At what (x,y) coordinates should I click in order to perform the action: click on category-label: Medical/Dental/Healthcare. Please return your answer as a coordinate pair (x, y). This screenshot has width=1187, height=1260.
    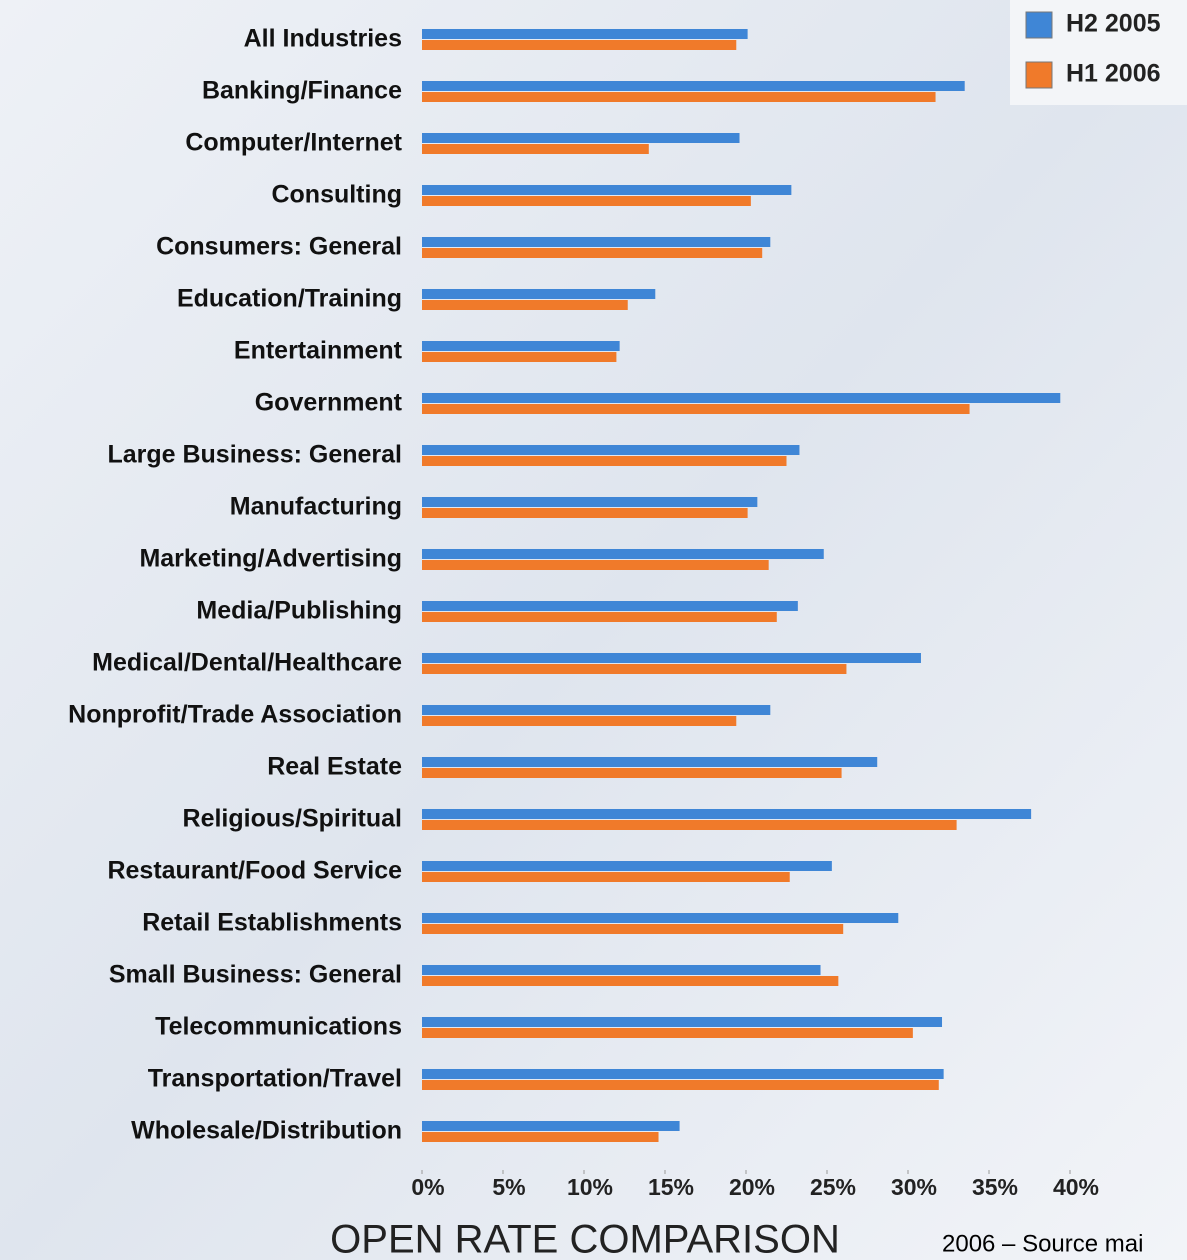
    Looking at the image, I should click on (247, 663).